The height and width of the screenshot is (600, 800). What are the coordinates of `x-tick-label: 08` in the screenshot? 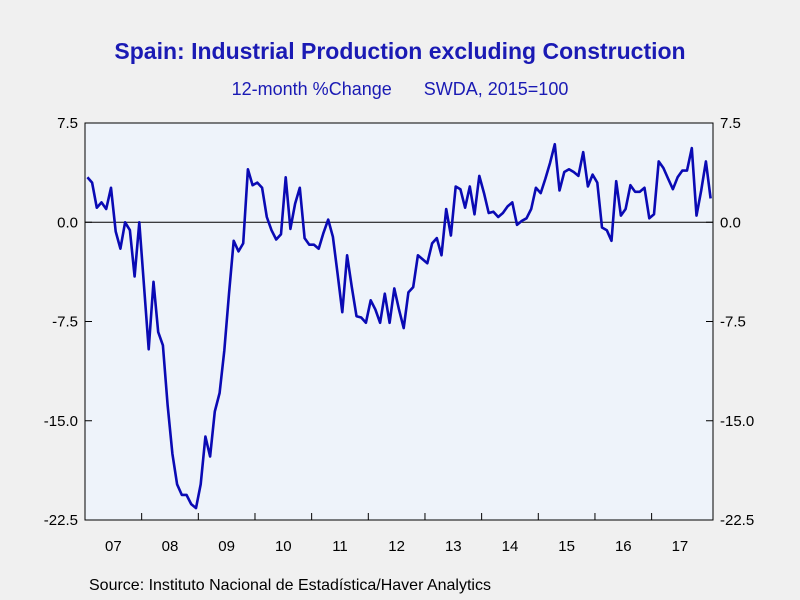 It's located at (170, 546).